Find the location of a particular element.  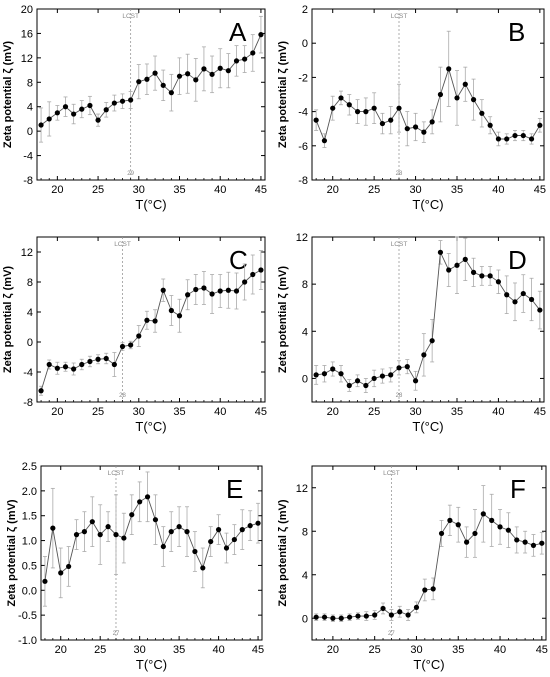

panel-letter-a: A is located at coordinates (238, 32).